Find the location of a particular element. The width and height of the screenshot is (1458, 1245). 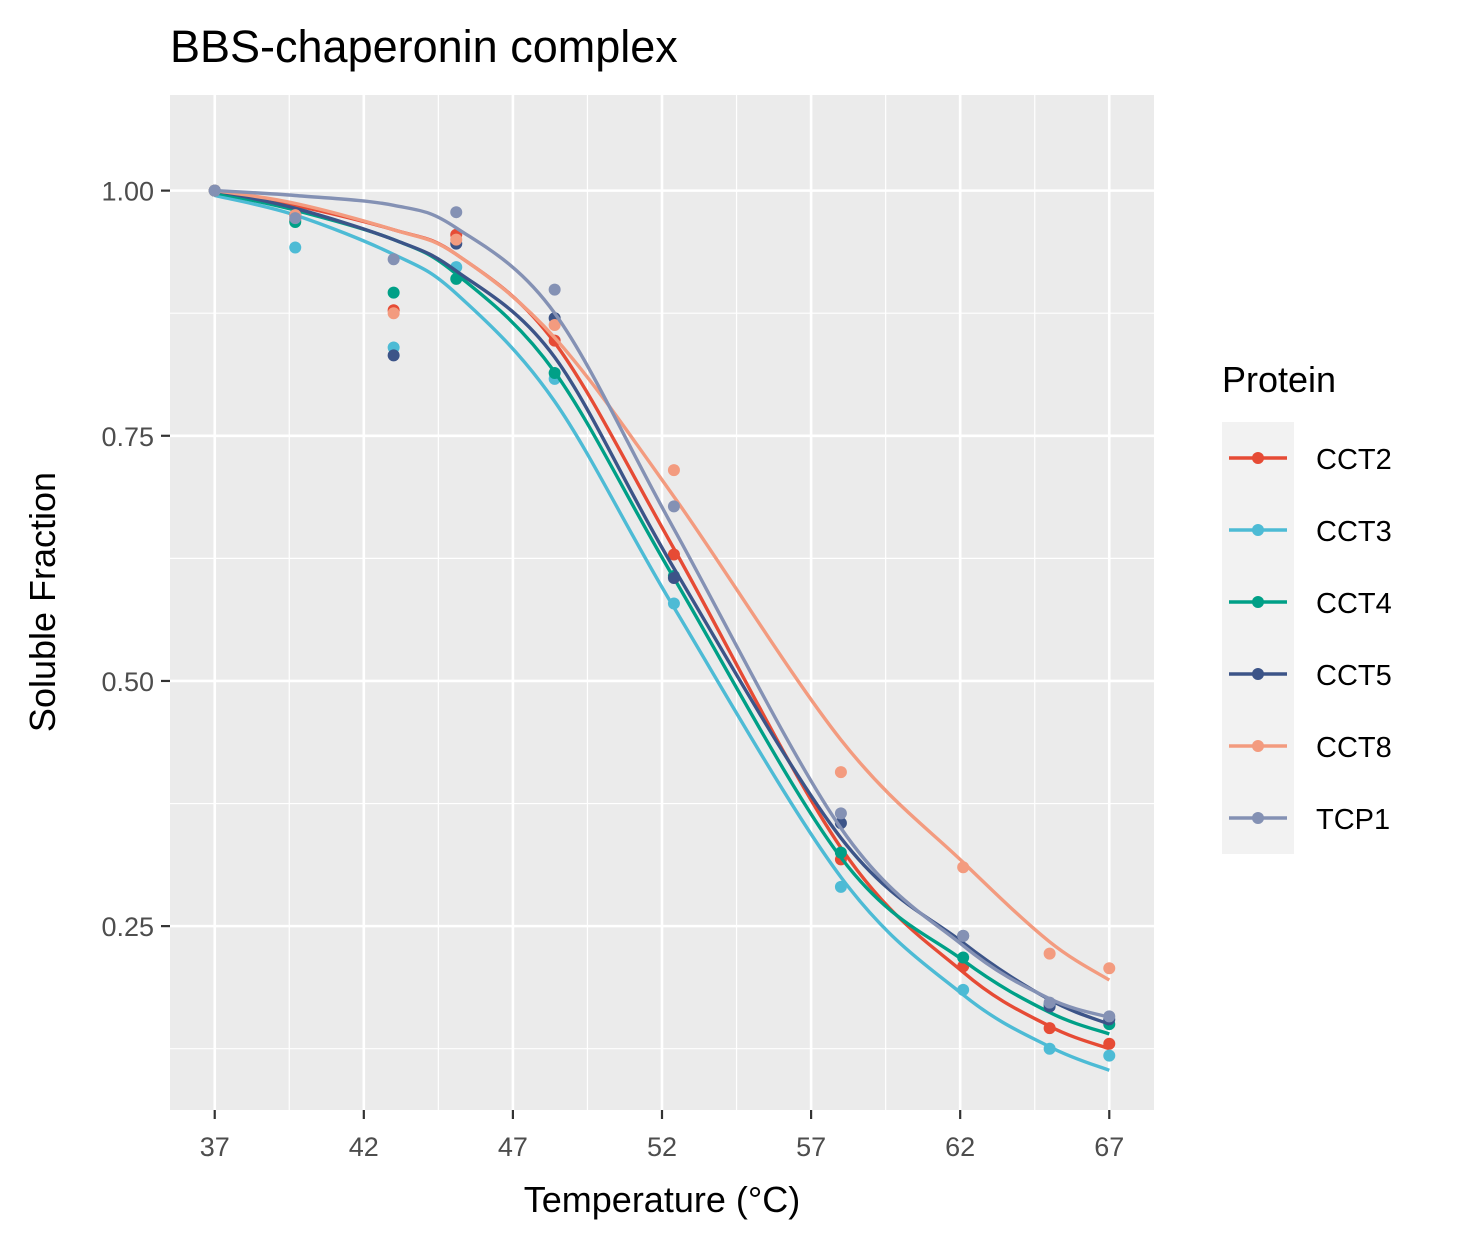

x-tick-label: 62 is located at coordinates (960, 1147).